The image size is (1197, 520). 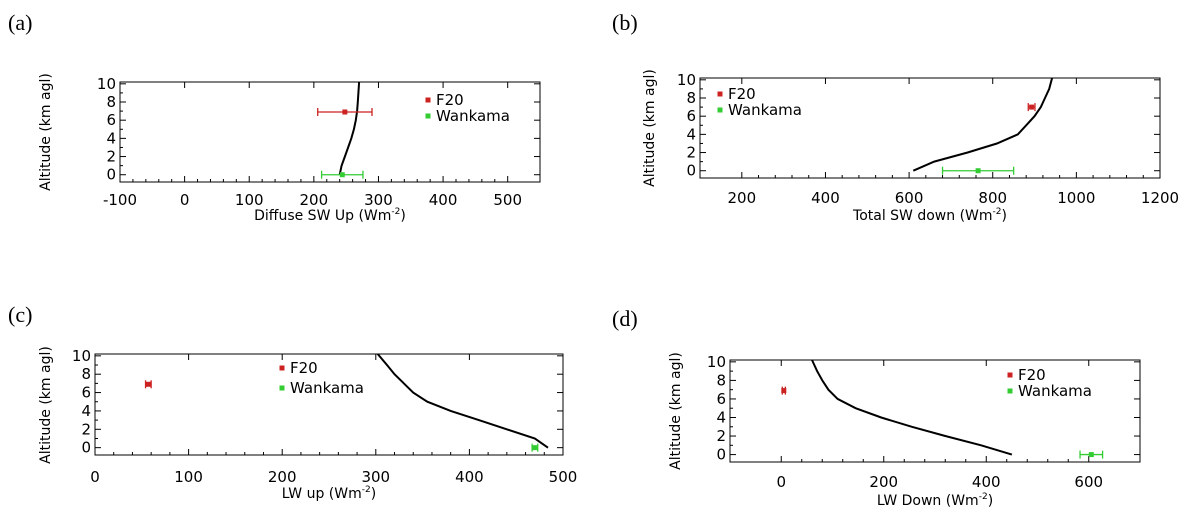 I want to click on x-tick-label: 100, so click(x=188, y=477).